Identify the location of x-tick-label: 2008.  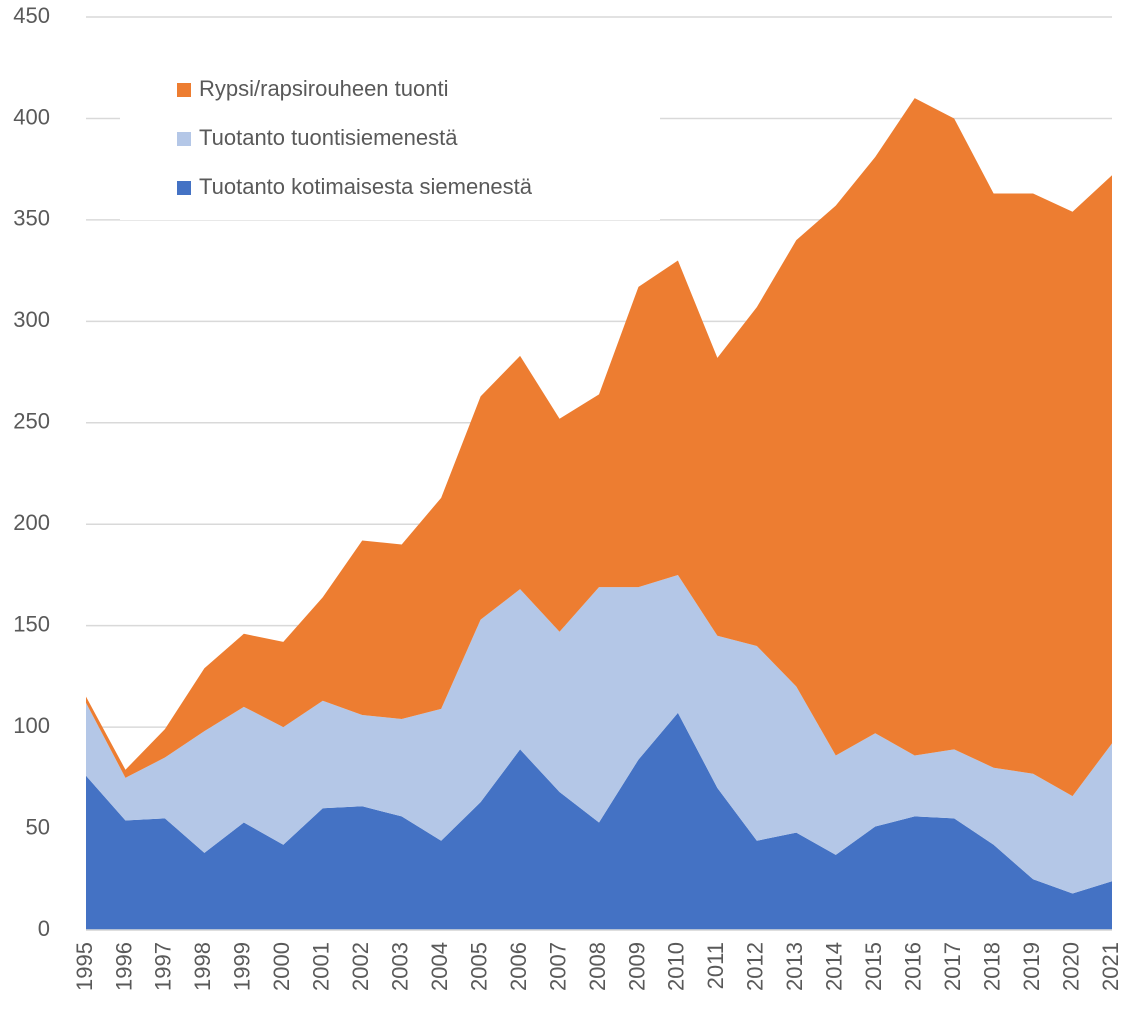
(597, 966).